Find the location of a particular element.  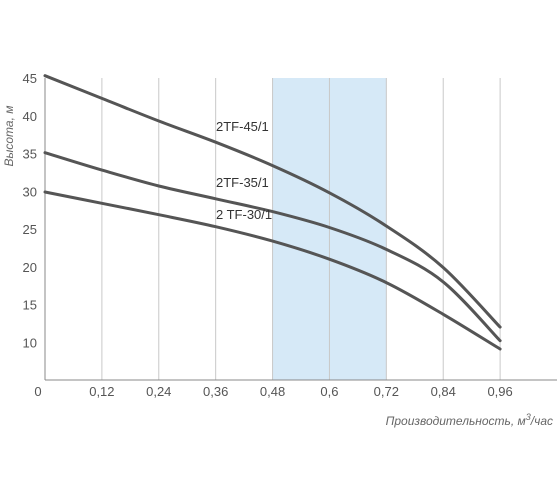

series-label-2: 2TF-35/1 is located at coordinates (242, 182).